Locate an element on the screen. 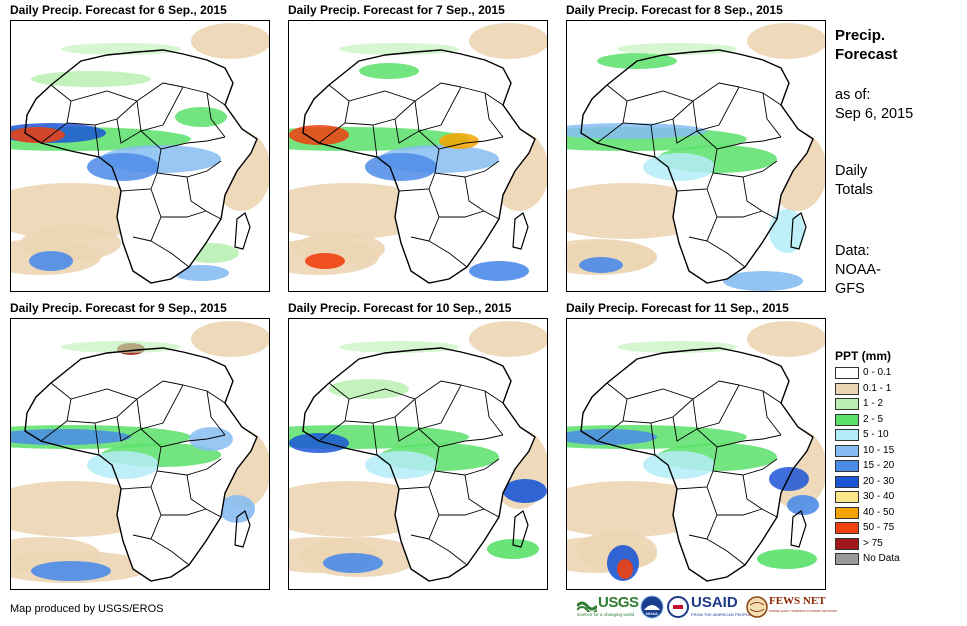 This screenshot has height=626, width=967. usgs-logo: USGS science for a changing world is located at coordinates (621, 606).